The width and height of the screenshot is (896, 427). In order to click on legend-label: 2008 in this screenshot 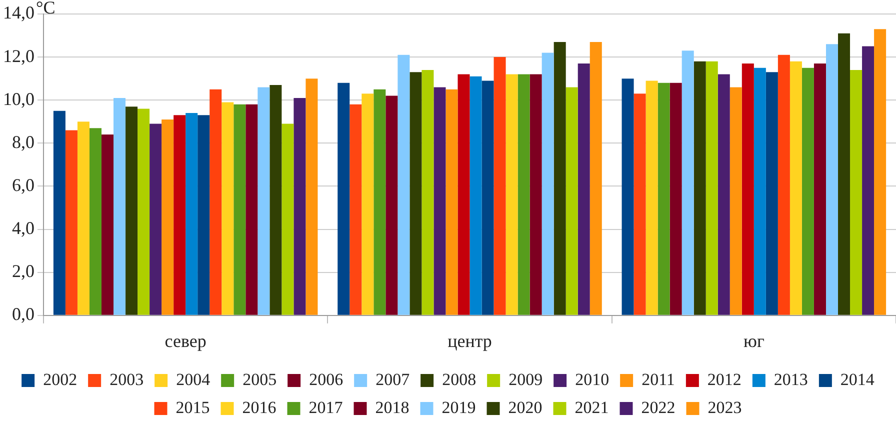, I will do `click(459, 379)`.